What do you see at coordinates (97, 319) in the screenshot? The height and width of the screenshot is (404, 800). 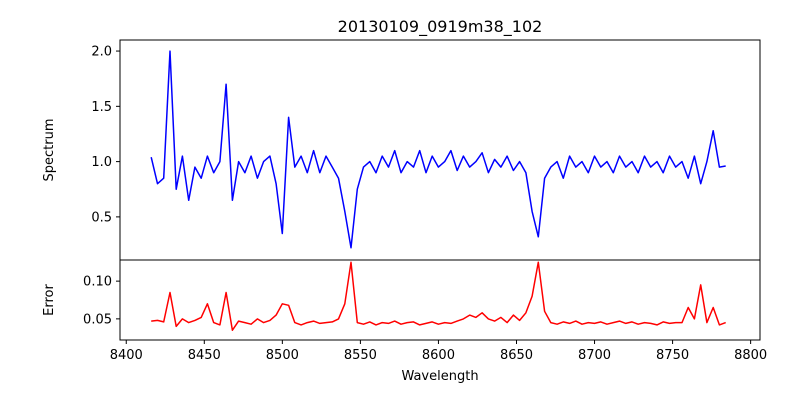 I see `error-y-tick-label: 0.05` at bounding box center [97, 319].